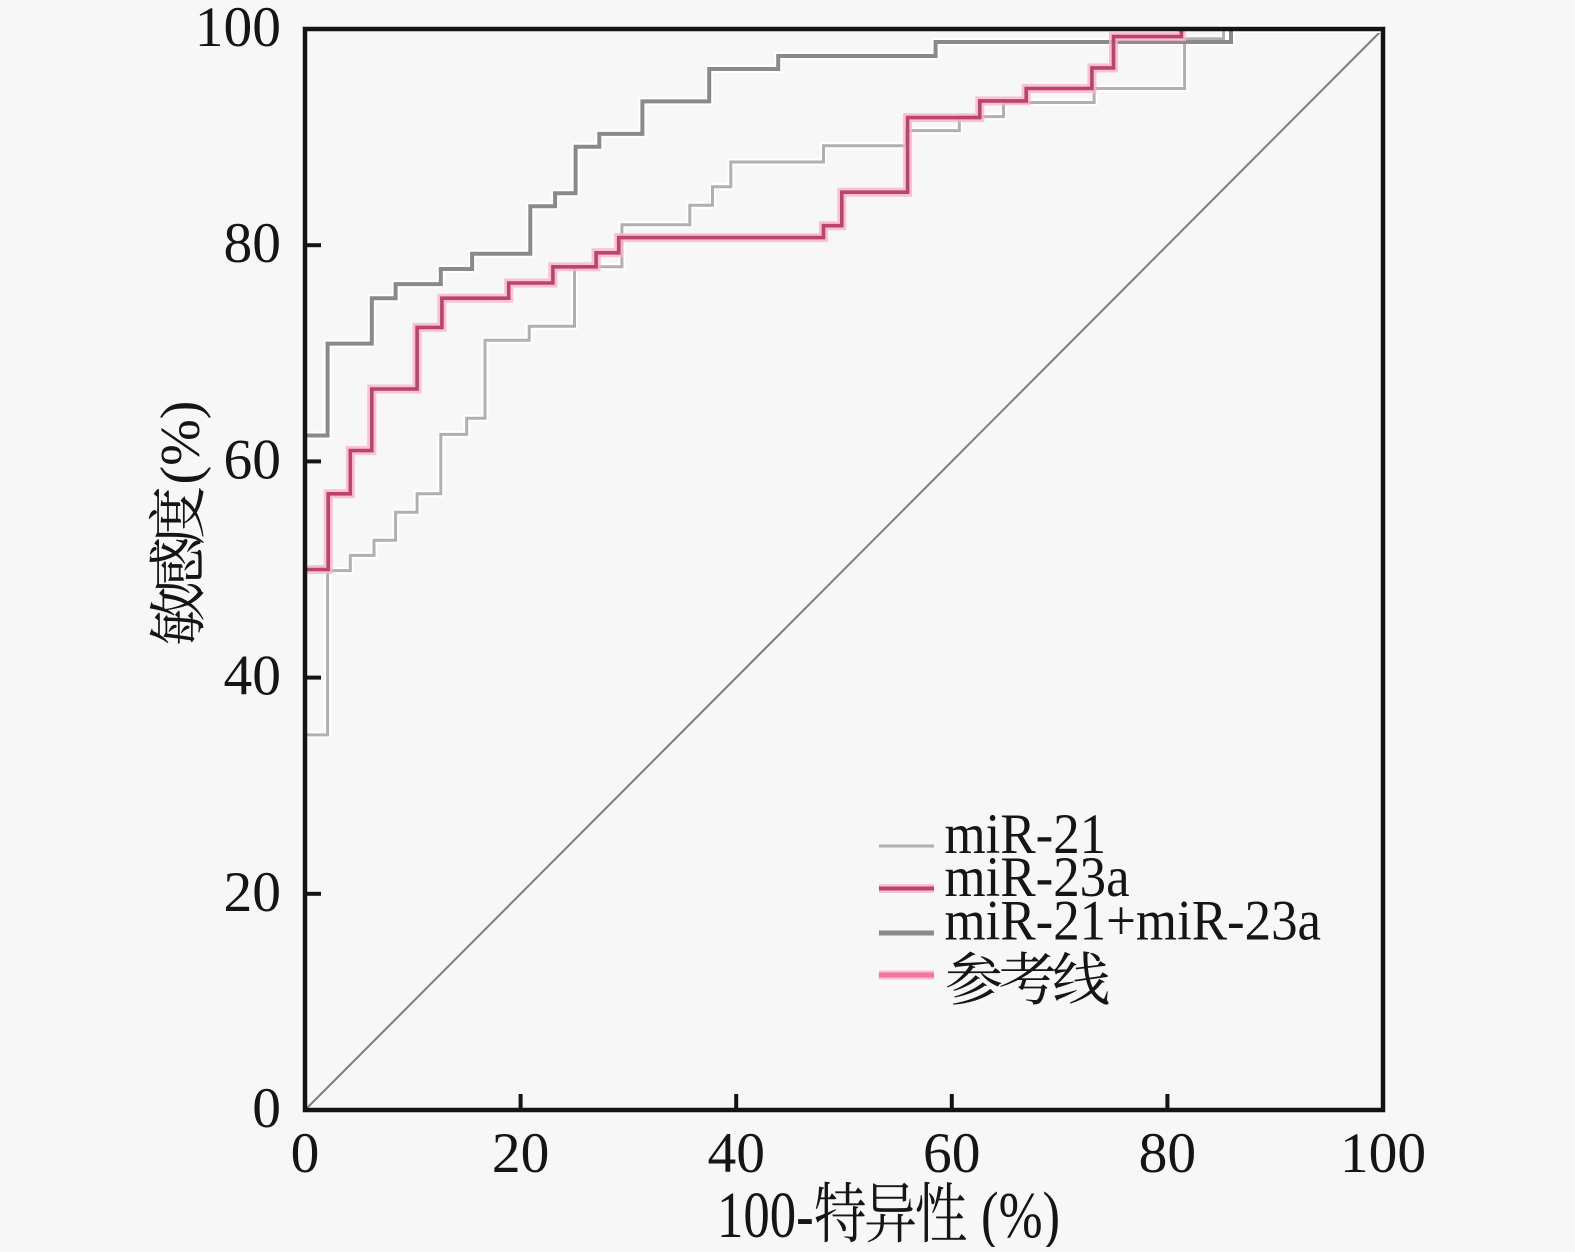  Describe the element at coordinates (765, 1212) in the screenshot. I see `svg-text: 100-` at that location.